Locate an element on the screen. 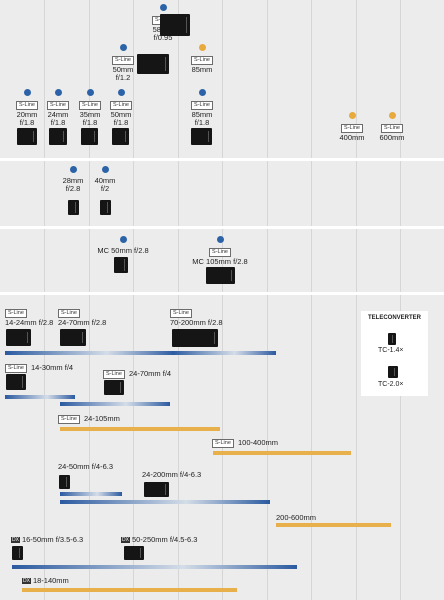  zoom-24-105: S-Line 24-105mm is located at coordinates (89, 419).